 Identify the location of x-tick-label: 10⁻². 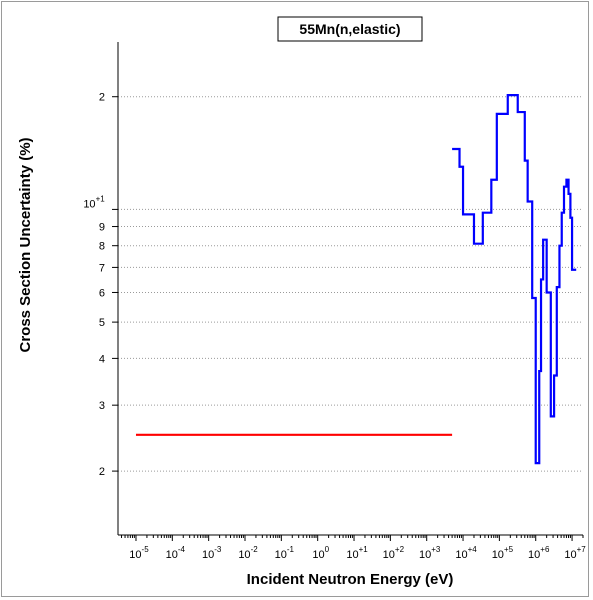
(248, 553).